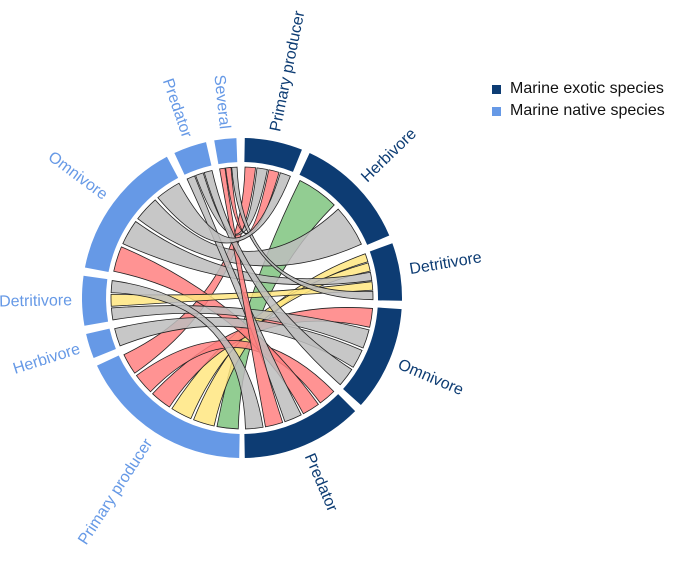 This screenshot has width=685, height=569. I want to click on legend-item-native: Marine native species, so click(578, 111).